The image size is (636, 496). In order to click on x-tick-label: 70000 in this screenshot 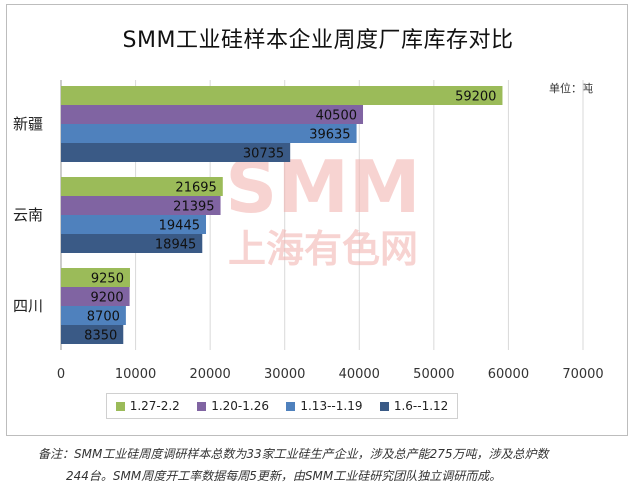, I will do `click(582, 374)`.